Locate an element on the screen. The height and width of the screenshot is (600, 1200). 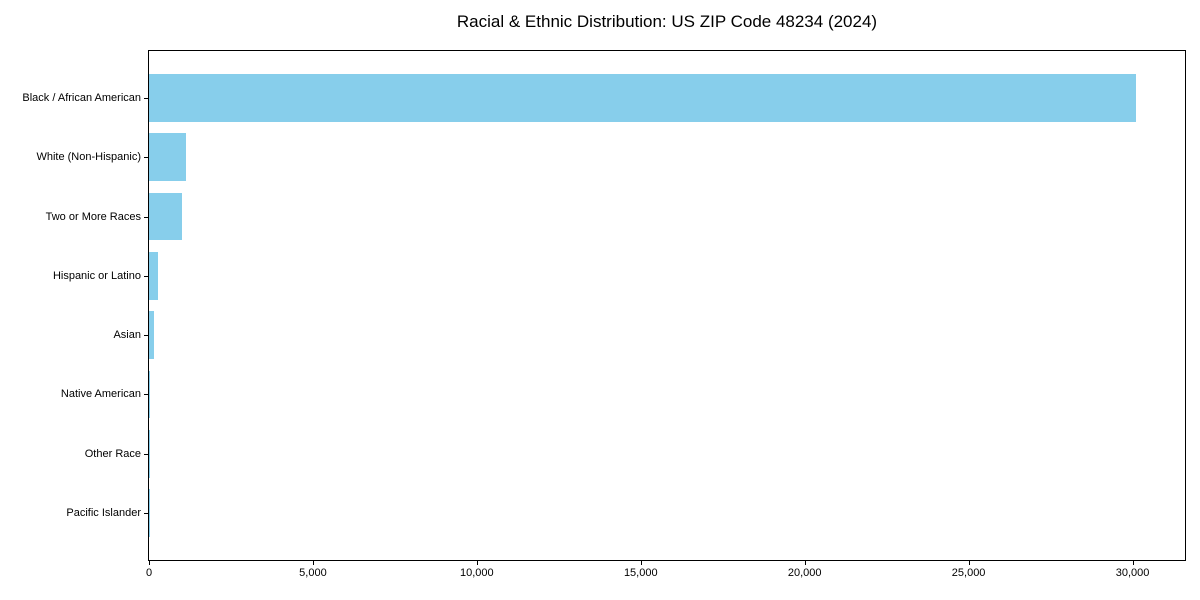
x-tick-label-20000: 20,000 is located at coordinates (804, 573).